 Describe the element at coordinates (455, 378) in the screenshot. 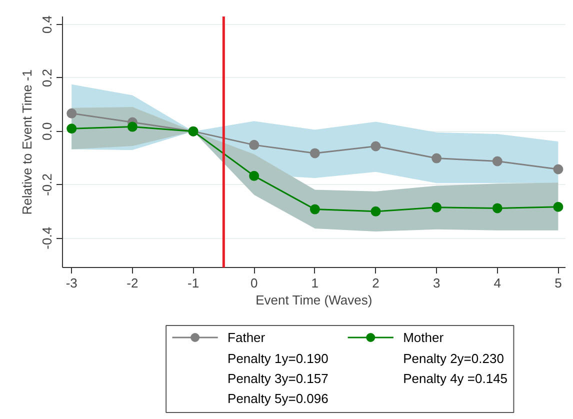

I see `text: Penalty 4y =0.145` at that location.